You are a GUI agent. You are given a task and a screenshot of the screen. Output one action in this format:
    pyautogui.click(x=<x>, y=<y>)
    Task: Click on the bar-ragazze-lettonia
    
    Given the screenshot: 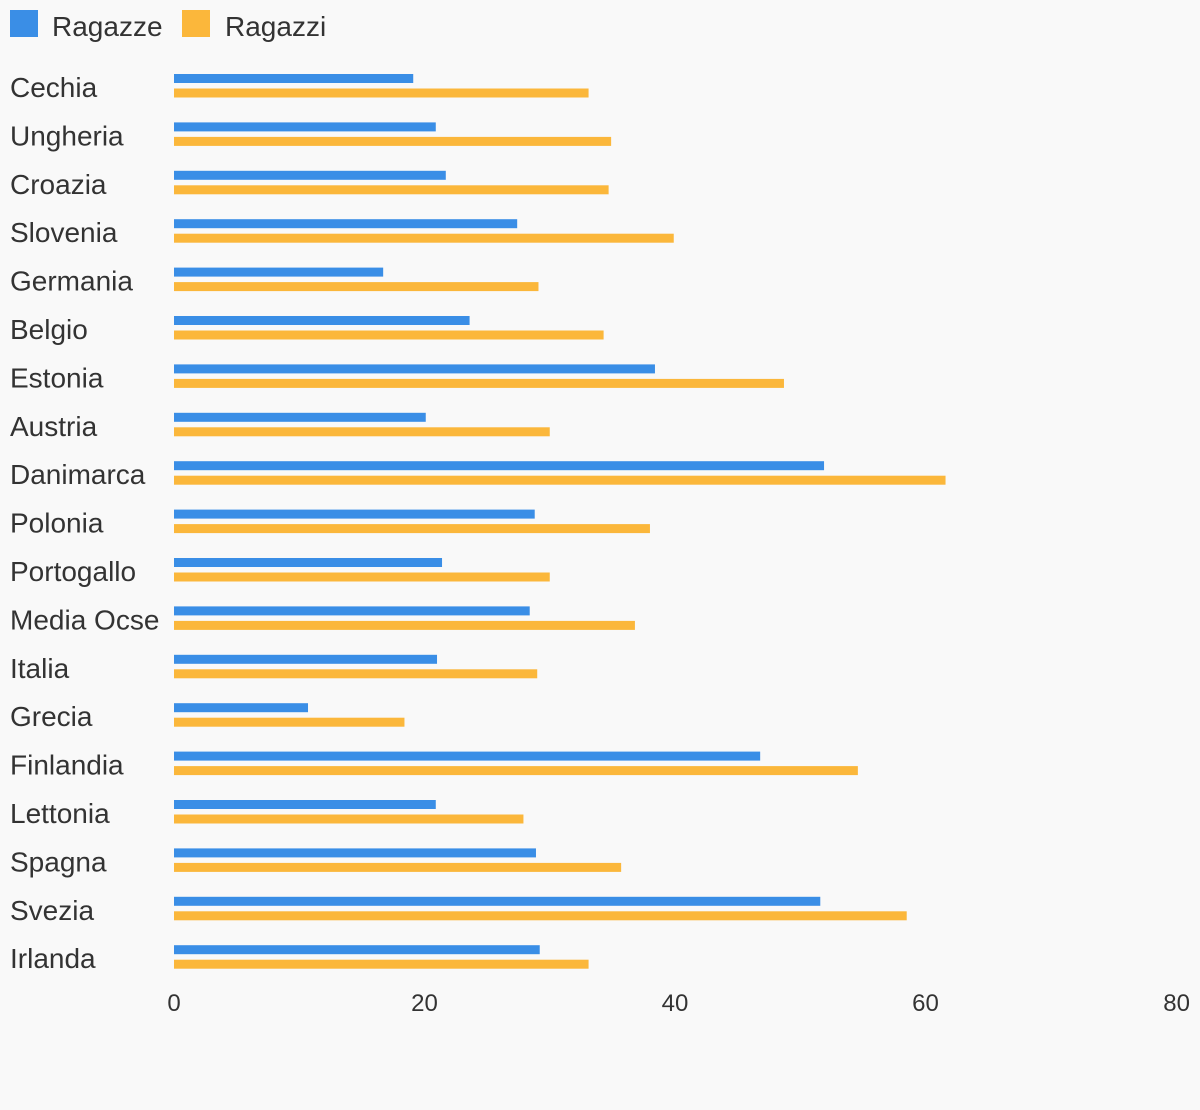 What is the action you would take?
    pyautogui.click(x=305, y=804)
    